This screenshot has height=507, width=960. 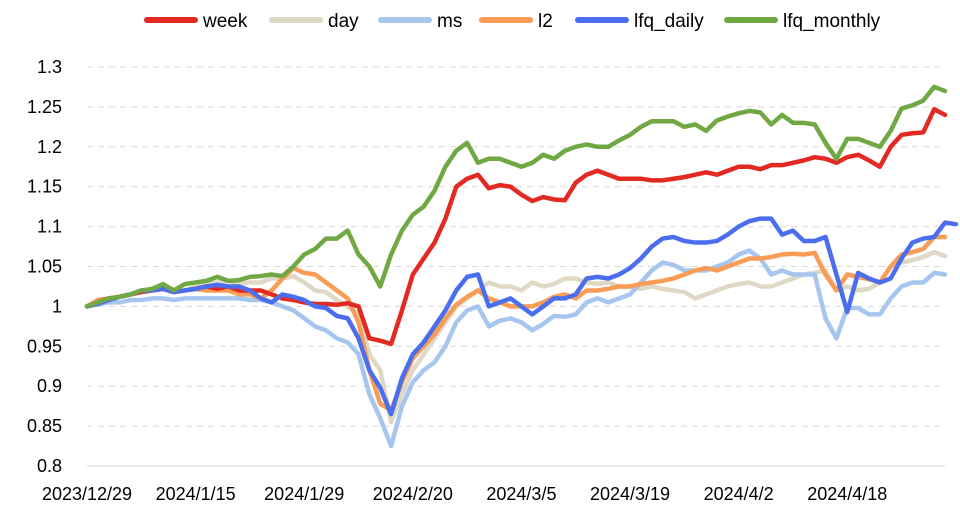 What do you see at coordinates (49, 147) in the screenshot?
I see `y-tick-label: 1.2` at bounding box center [49, 147].